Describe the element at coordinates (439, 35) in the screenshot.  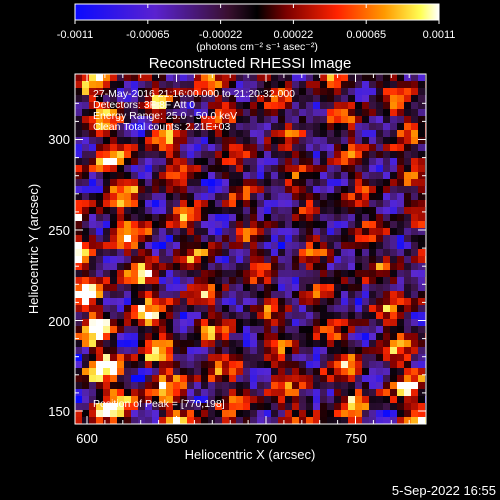
I see `colorbar-tick-label: 0.0011` at that location.